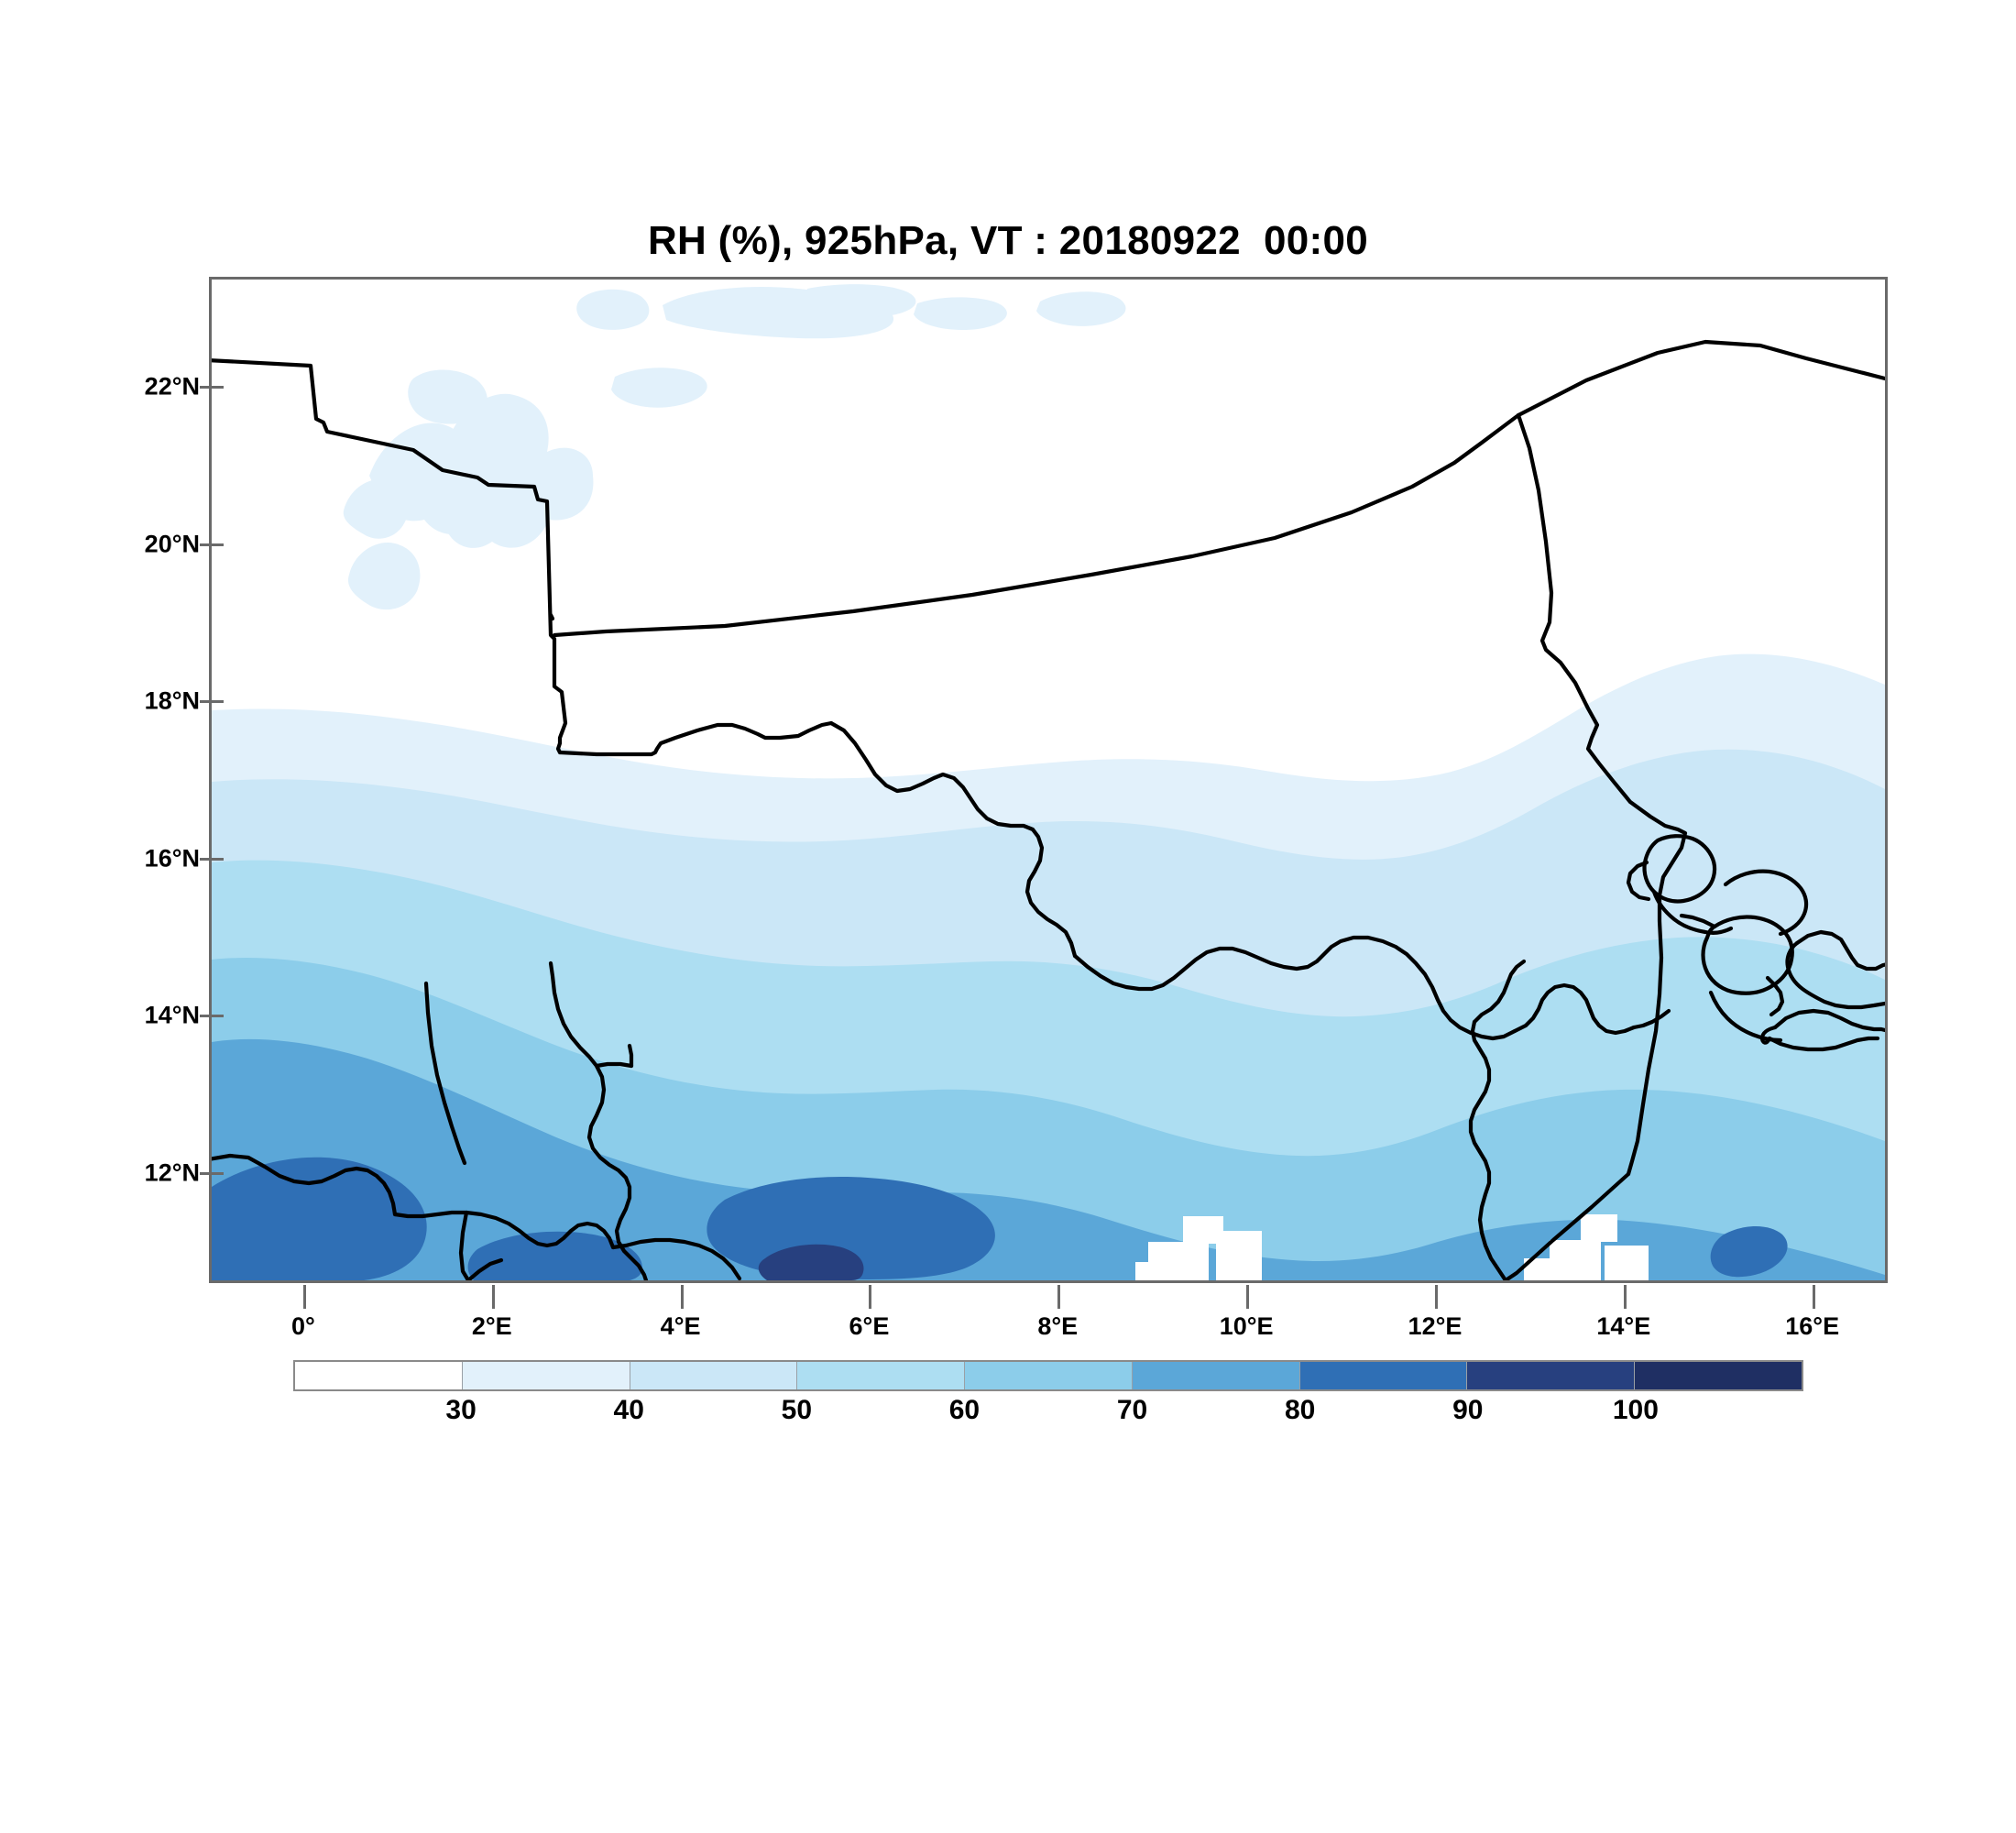 The height and width of the screenshot is (1833, 2016). What do you see at coordinates (172, 544) in the screenshot?
I see `lat-tick-label-20: 20°N` at bounding box center [172, 544].